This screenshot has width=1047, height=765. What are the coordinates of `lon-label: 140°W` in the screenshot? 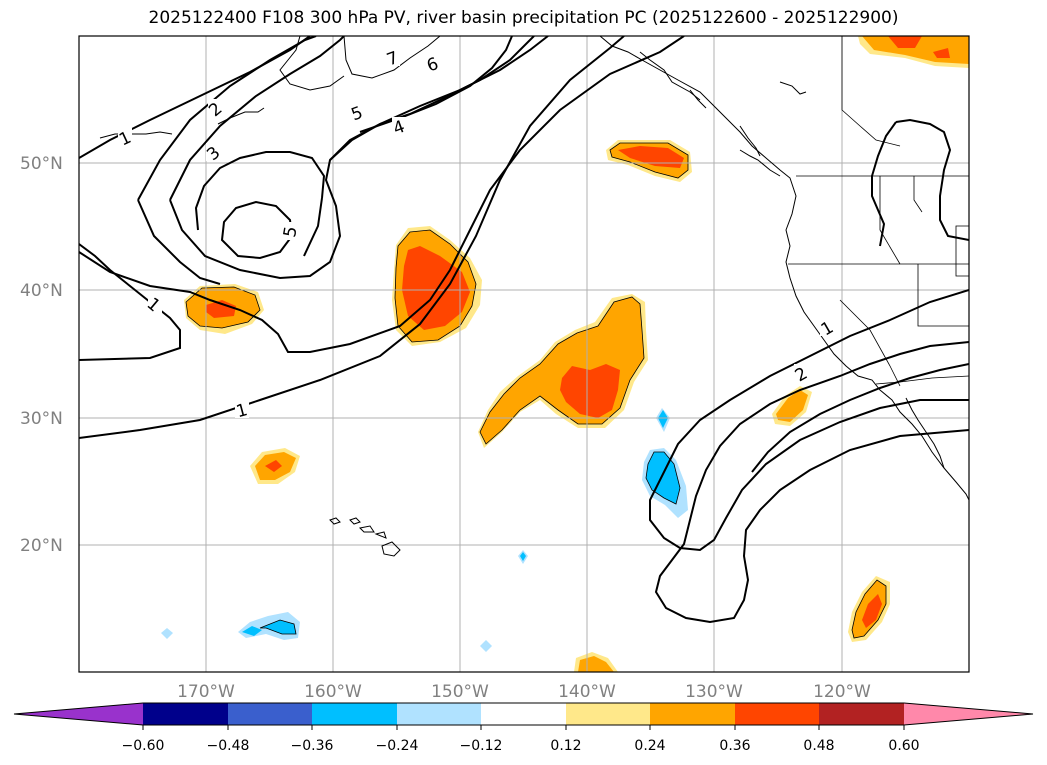 It's located at (587, 692).